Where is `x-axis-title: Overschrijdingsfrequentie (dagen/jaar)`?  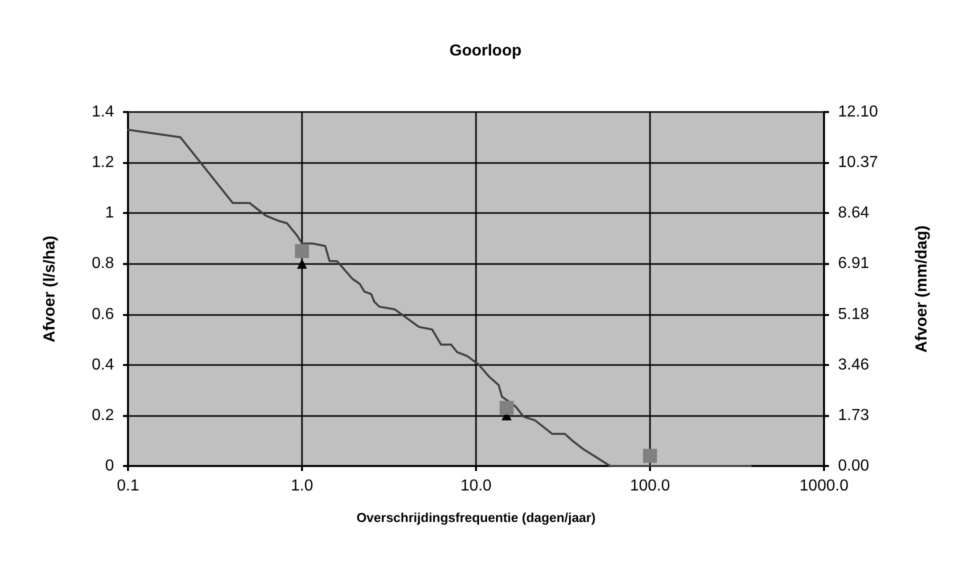
x-axis-title: Overschrijdingsfrequentie (dagen/jaar) is located at coordinates (476, 517).